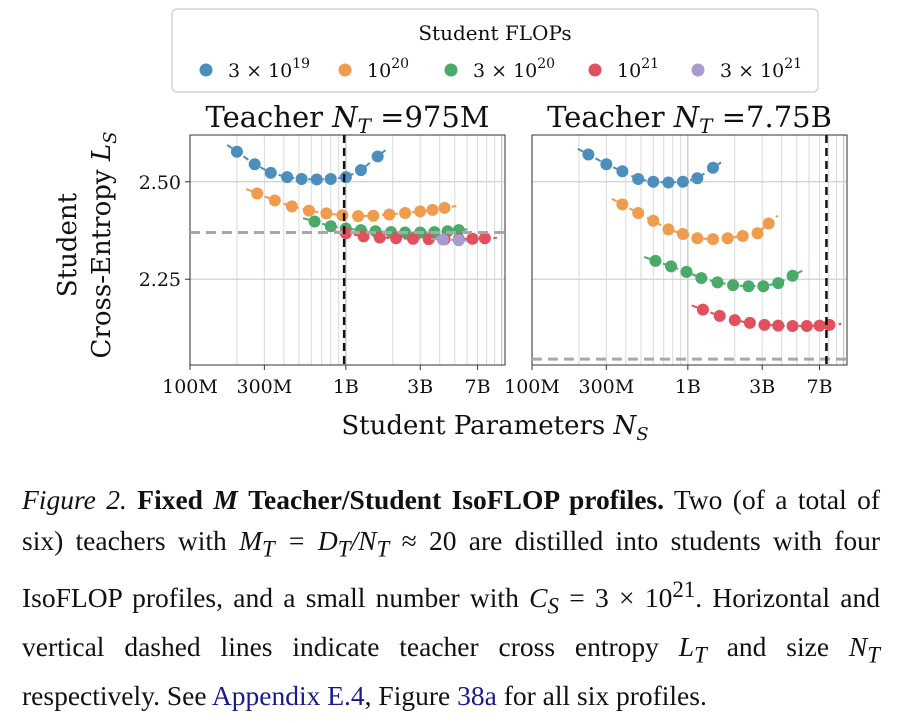 Image resolution: width=898 pixels, height=723 pixels. I want to click on x-axis-label-text: Student Parameters, so click(473, 426).